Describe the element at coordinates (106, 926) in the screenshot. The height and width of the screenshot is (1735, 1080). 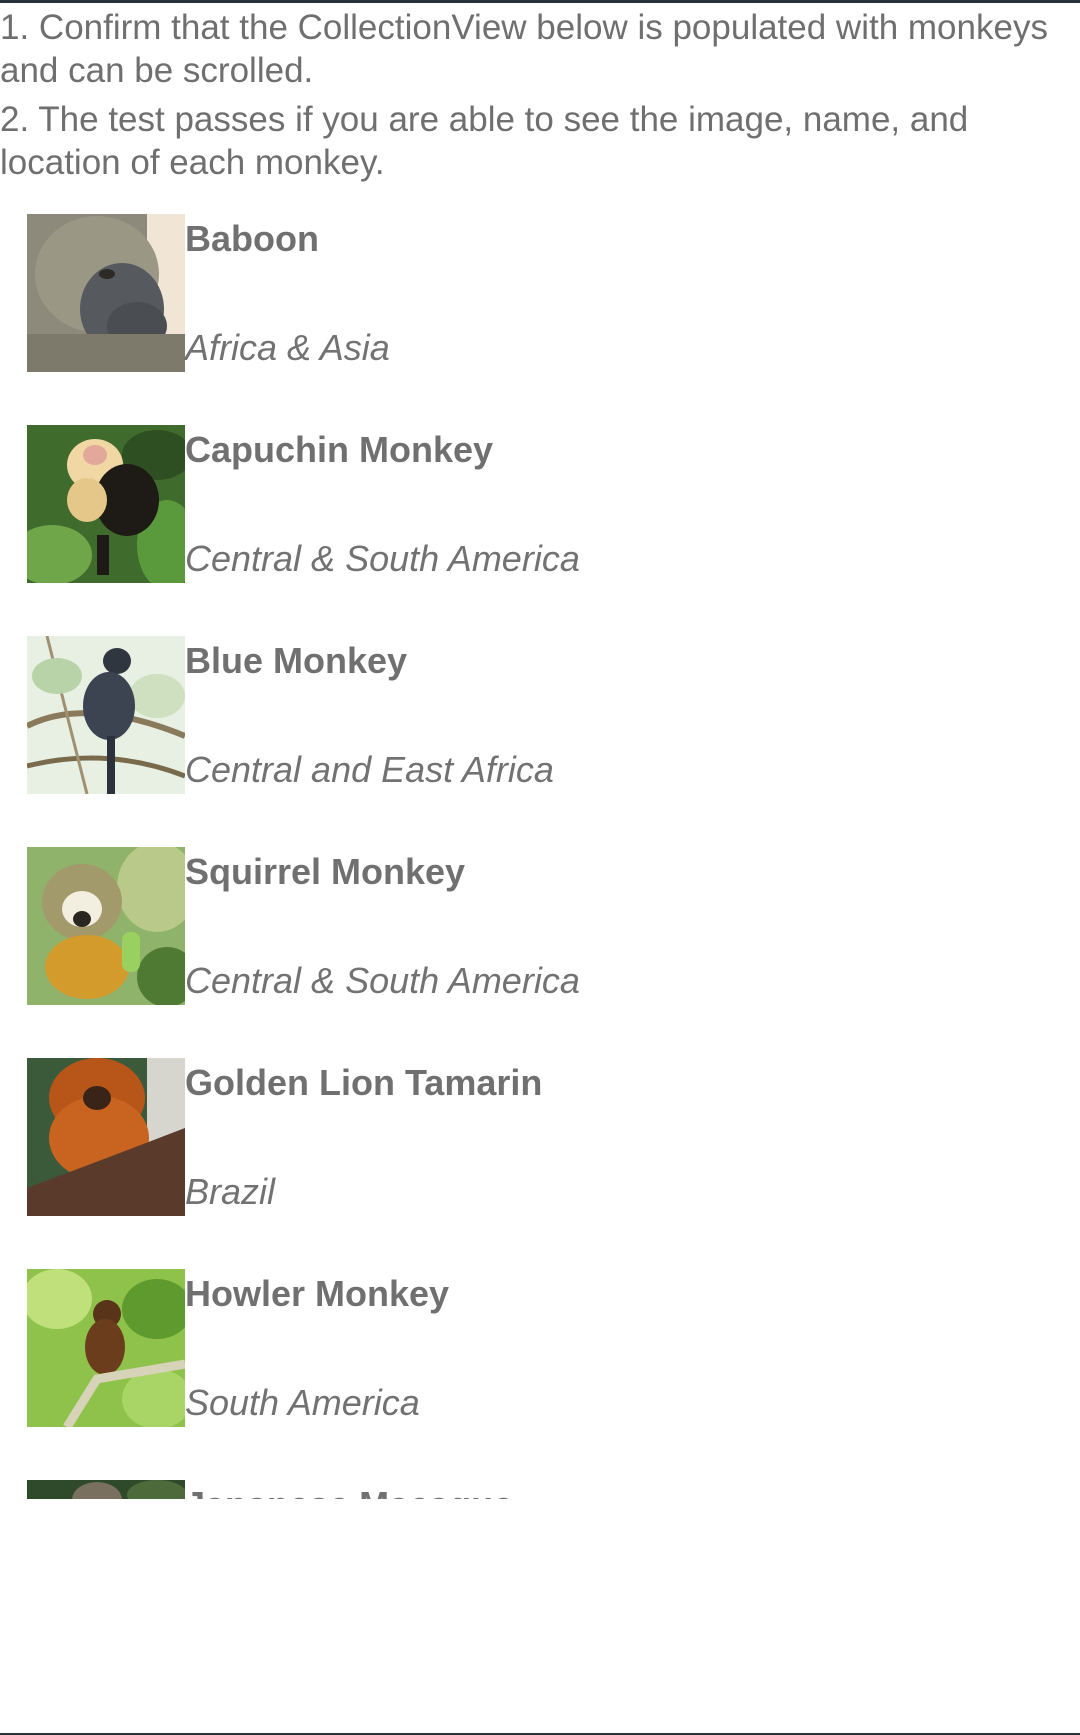
I see `squirrel-monkey-image` at that location.